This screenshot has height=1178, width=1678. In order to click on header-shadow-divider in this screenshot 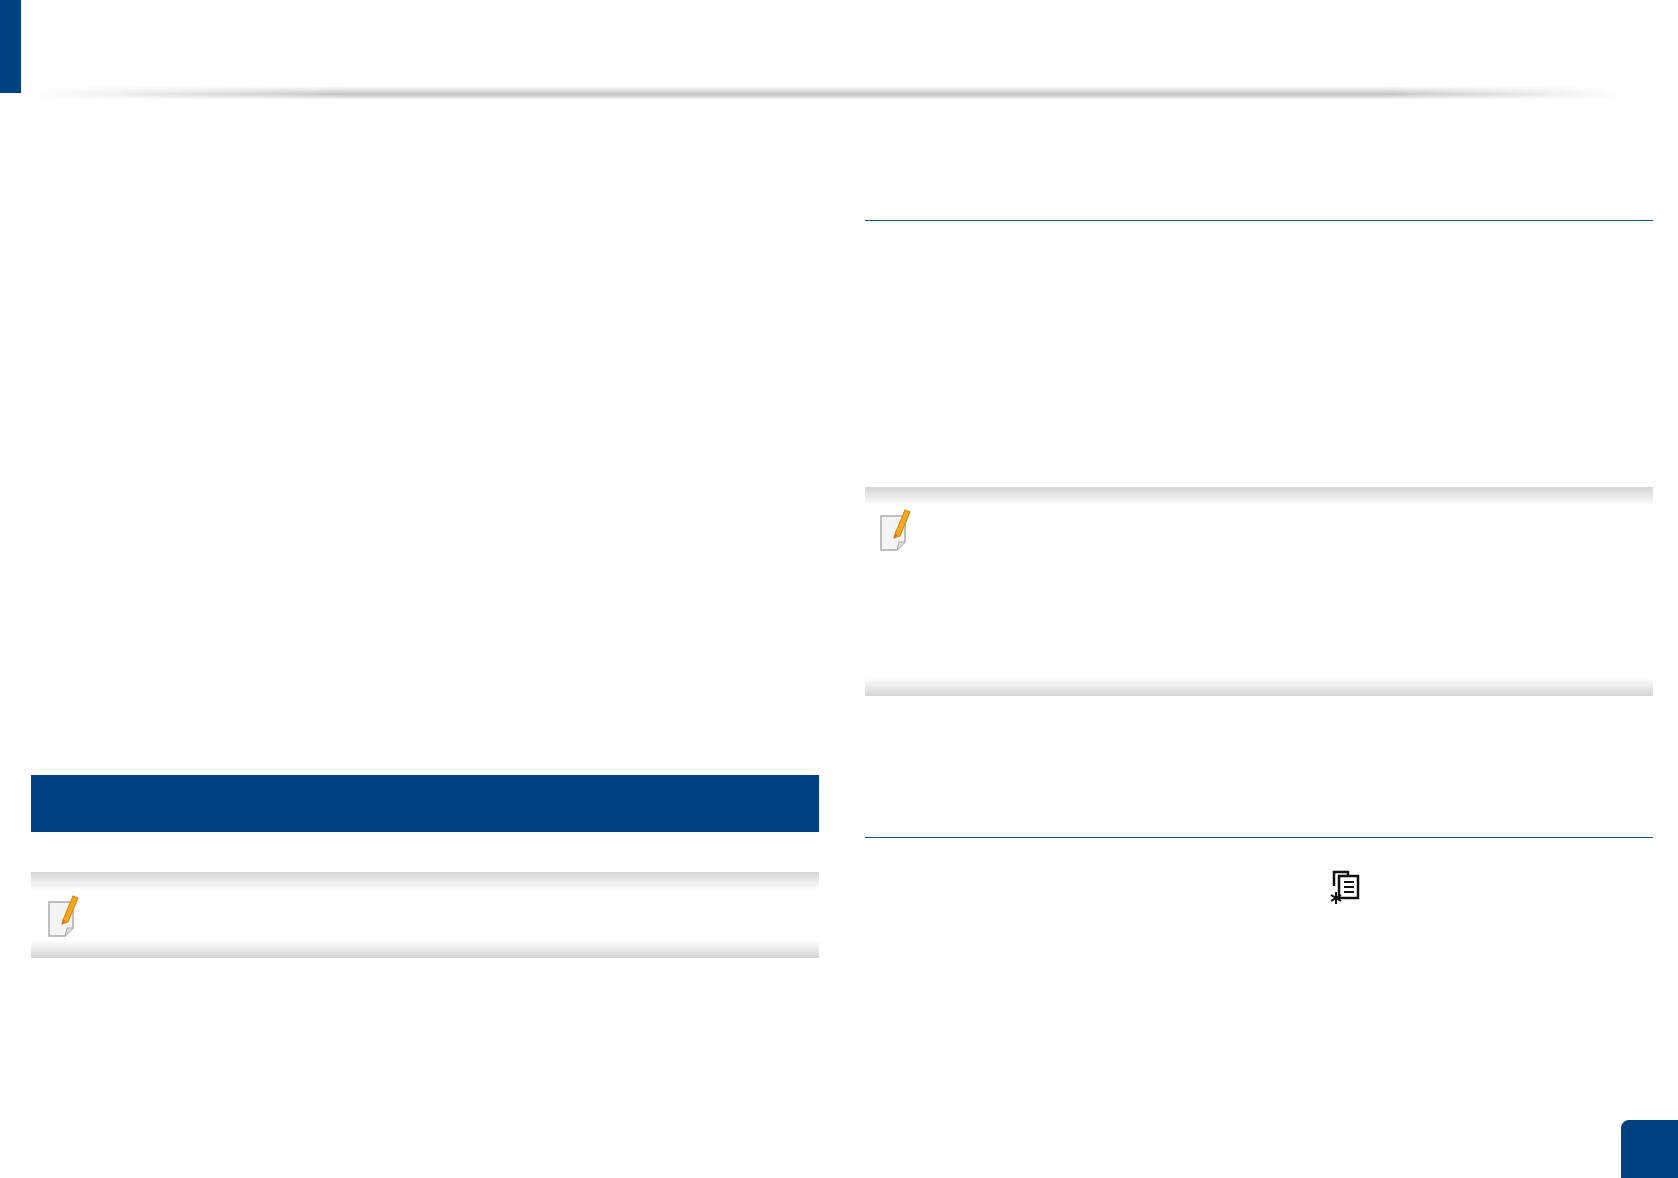, I will do `click(825, 93)`.